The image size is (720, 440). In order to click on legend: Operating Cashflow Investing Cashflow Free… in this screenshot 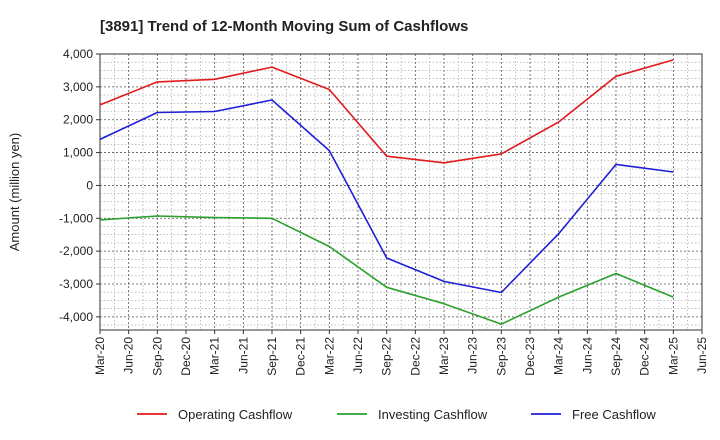, I will do `click(396, 414)`.